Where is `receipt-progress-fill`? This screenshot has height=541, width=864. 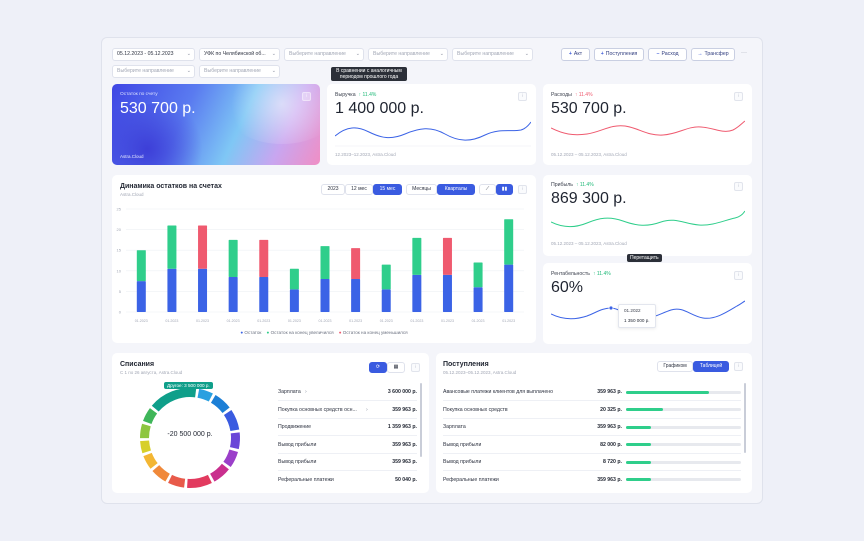 receipt-progress-fill is located at coordinates (644, 409).